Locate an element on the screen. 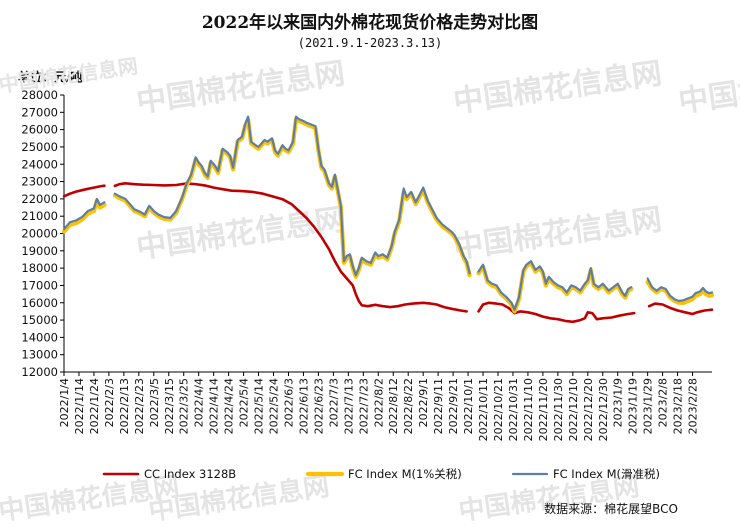  y-tick-label: 14000 is located at coordinates (39, 337).